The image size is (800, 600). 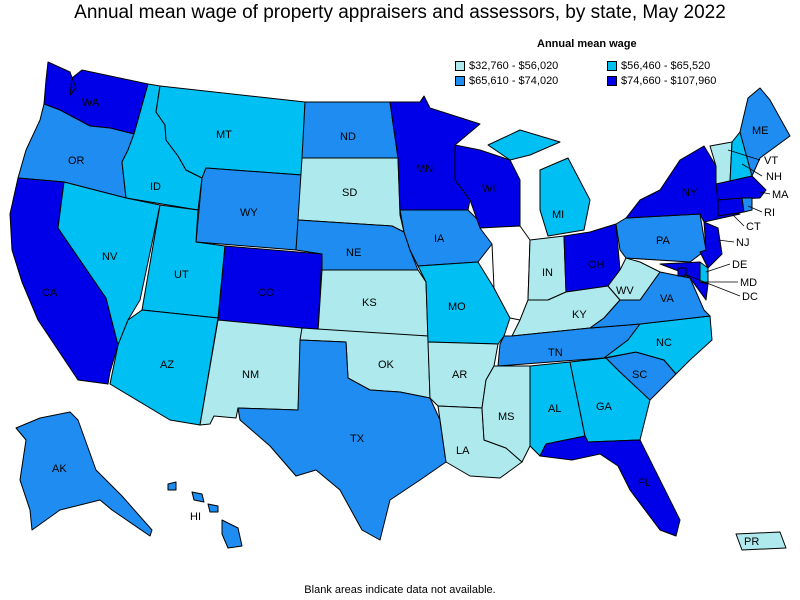 What do you see at coordinates (596, 265) in the screenshot?
I see `label-oh: OH` at bounding box center [596, 265].